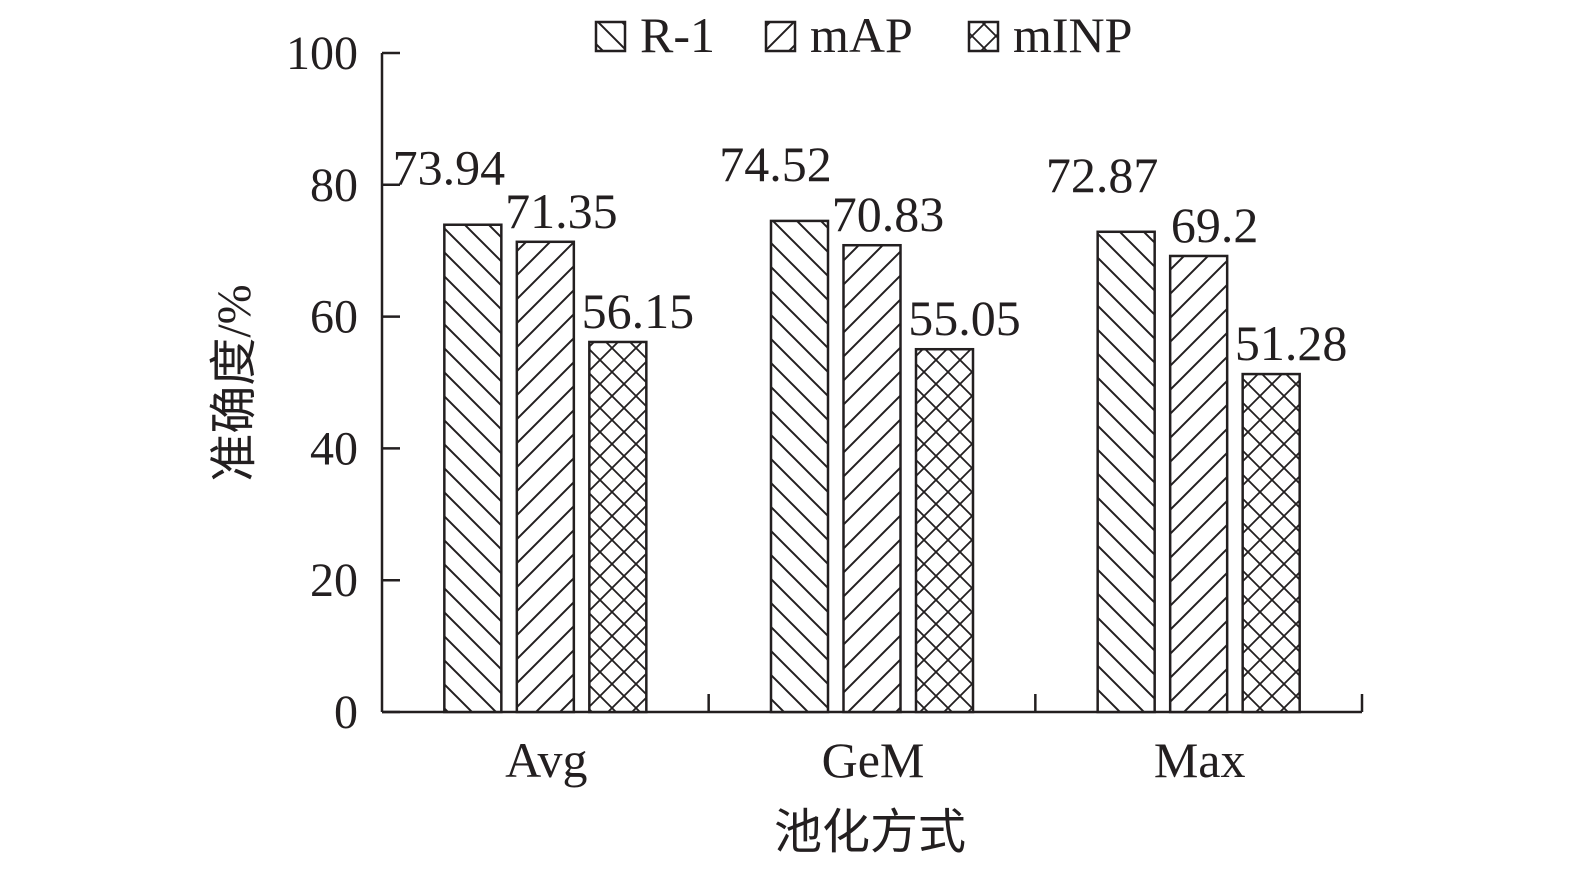 Image resolution: width=1575 pixels, height=871 pixels. I want to click on data-label: 69.2, so click(1215, 225).